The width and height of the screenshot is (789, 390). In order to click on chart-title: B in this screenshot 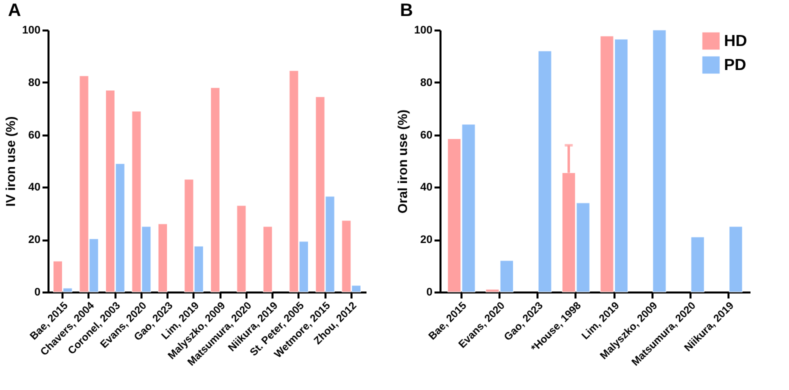, I will do `click(406, 10)`.